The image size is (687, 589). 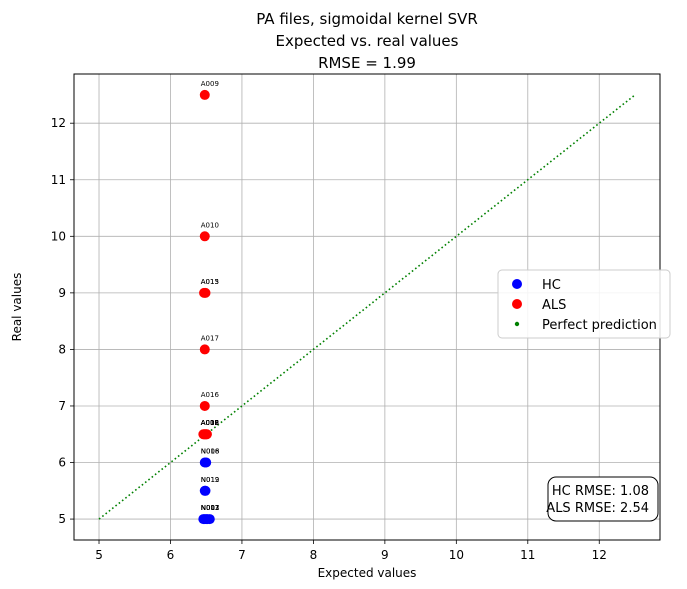 What do you see at coordinates (210, 84) in the screenshot?
I see `point-label-a009: A009` at bounding box center [210, 84].